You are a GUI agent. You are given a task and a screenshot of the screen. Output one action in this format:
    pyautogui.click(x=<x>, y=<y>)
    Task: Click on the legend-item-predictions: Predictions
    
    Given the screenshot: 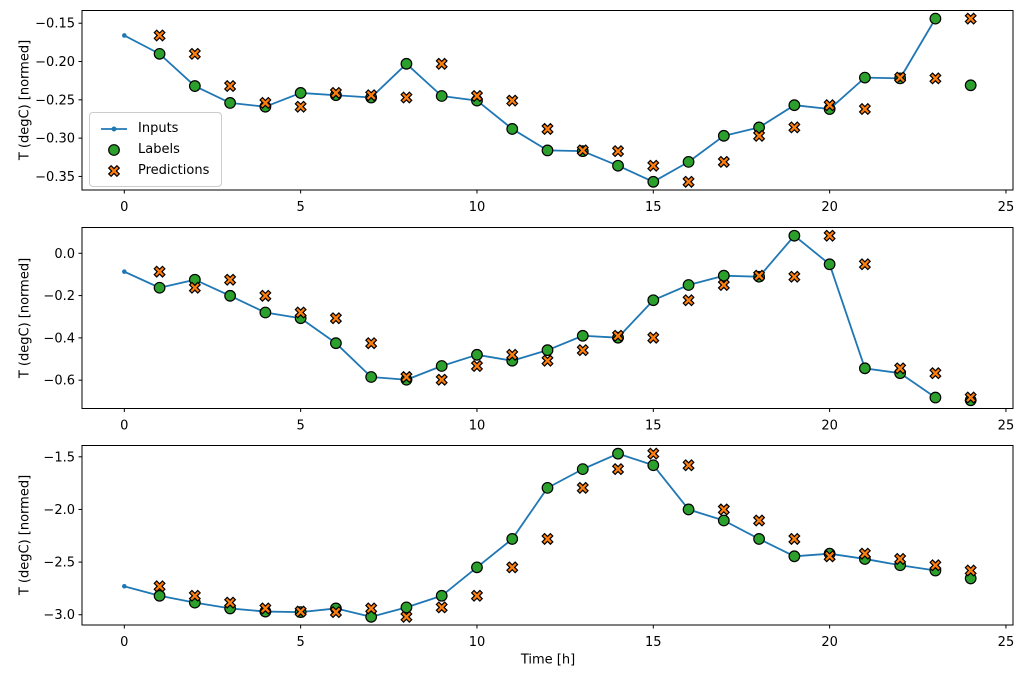 What is the action you would take?
    pyautogui.click(x=154, y=170)
    